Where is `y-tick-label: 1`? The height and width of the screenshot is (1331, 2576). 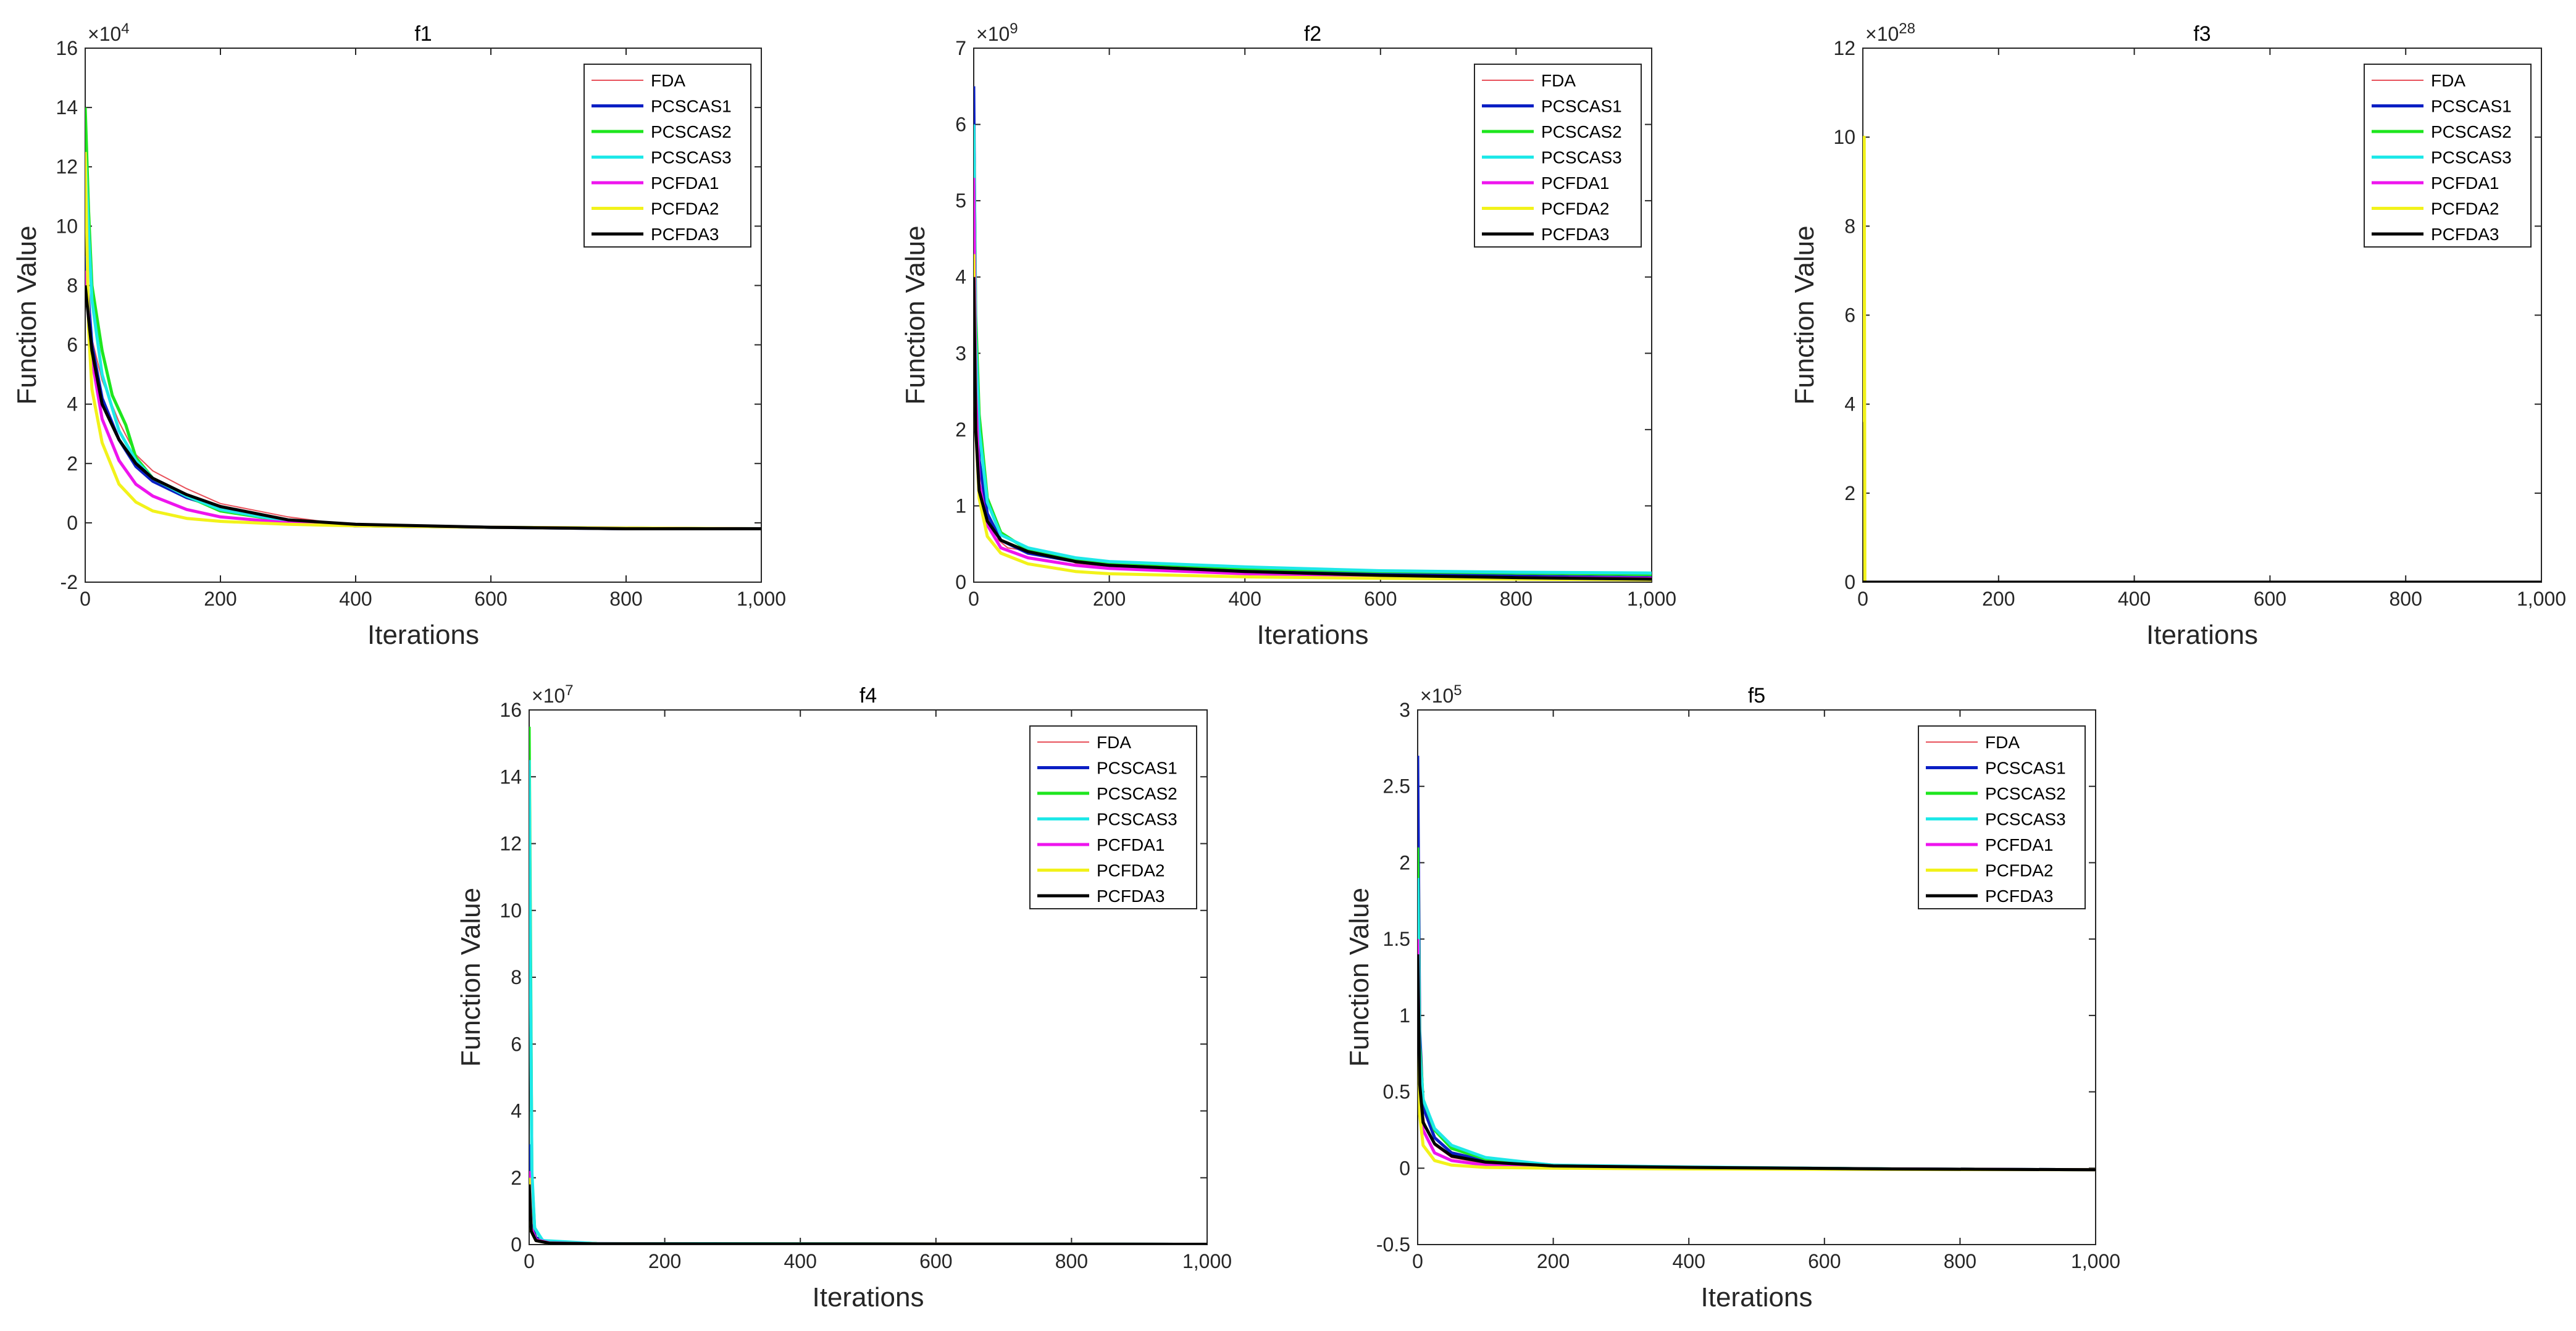 y-tick-label: 1 is located at coordinates (1404, 1015).